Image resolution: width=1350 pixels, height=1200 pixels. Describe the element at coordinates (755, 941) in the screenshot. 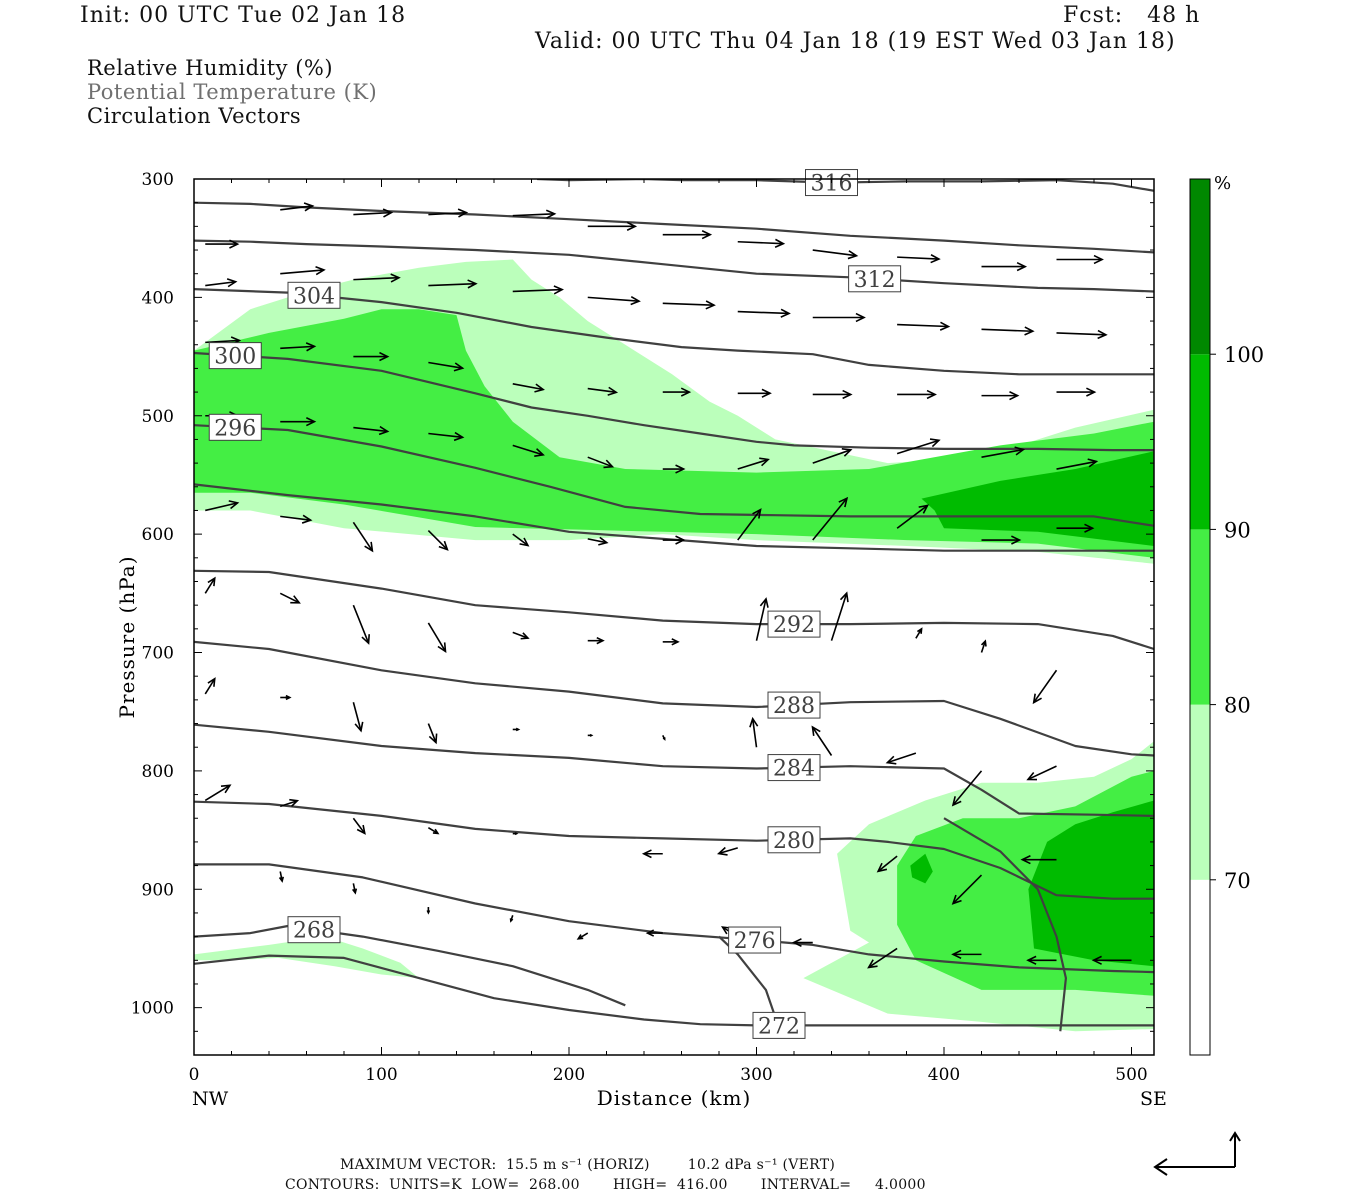

I see `theta-label: 276` at that location.